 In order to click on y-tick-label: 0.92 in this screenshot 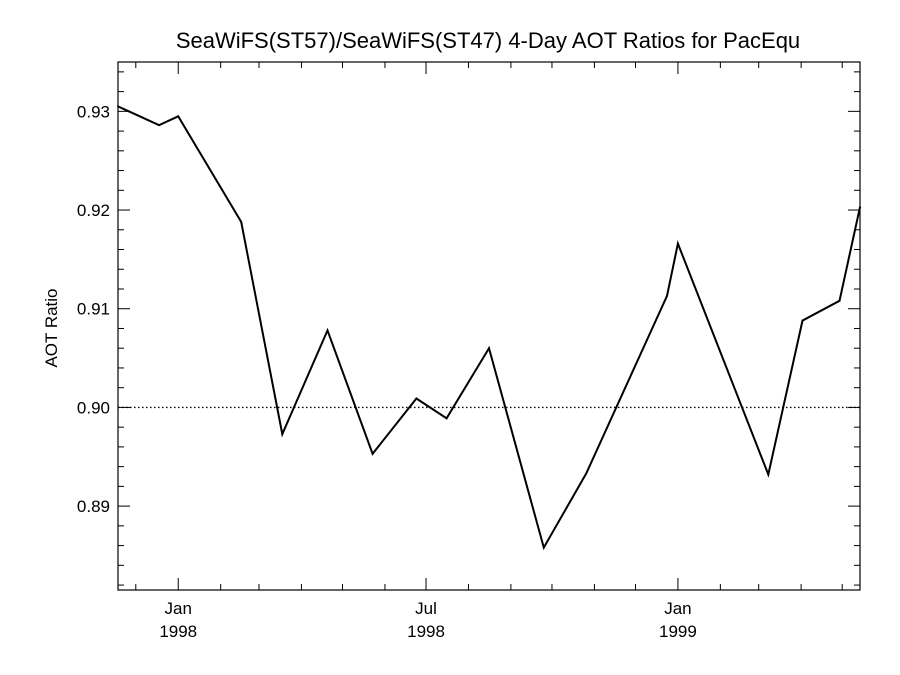, I will do `click(93, 210)`.